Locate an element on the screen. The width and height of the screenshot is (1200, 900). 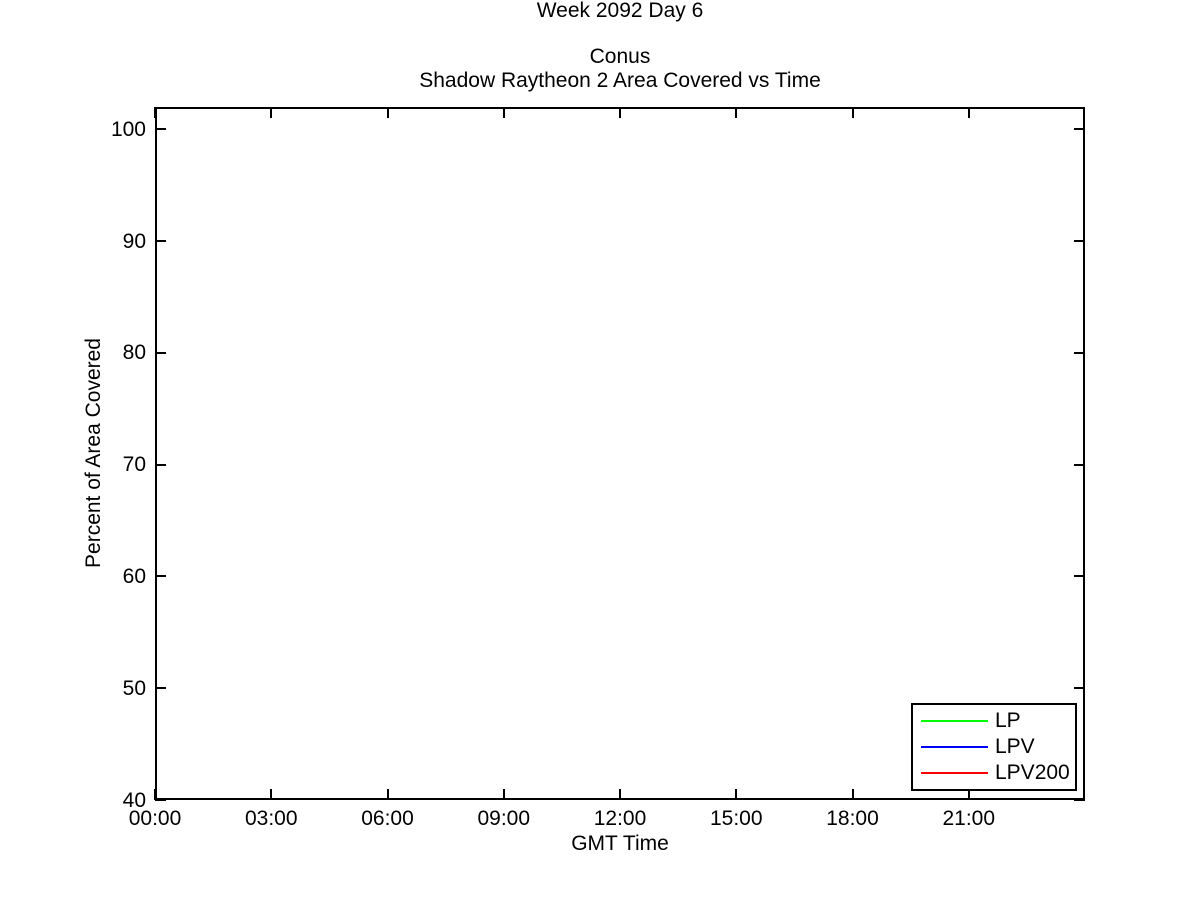
x-tick-label: 03:00 is located at coordinates (271, 818).